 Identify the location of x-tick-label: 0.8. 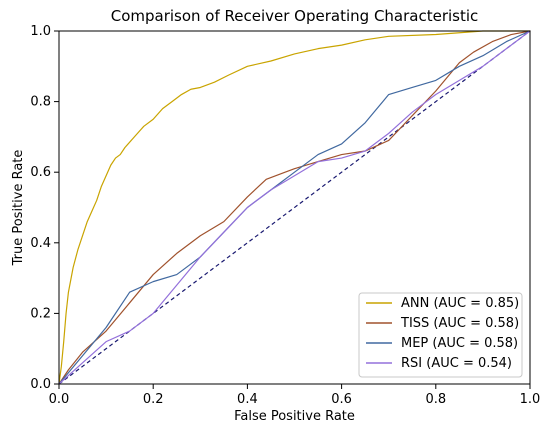
(435, 399).